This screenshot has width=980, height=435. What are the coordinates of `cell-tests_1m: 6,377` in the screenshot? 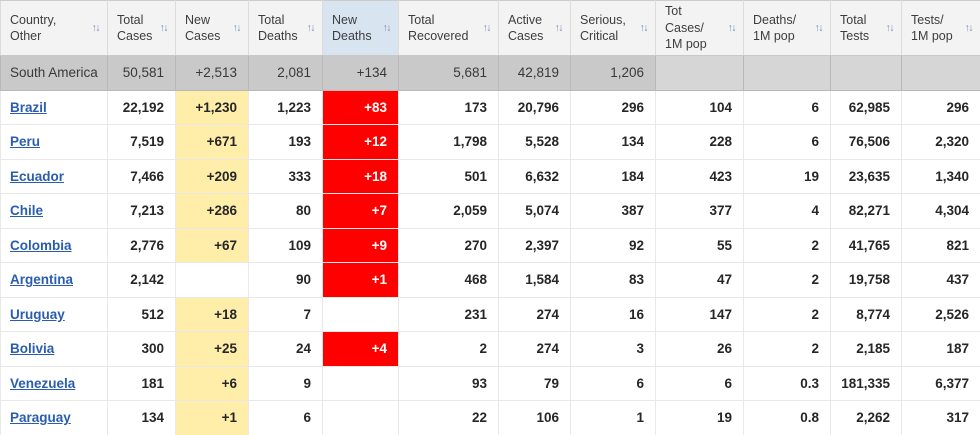 It's located at (940, 383).